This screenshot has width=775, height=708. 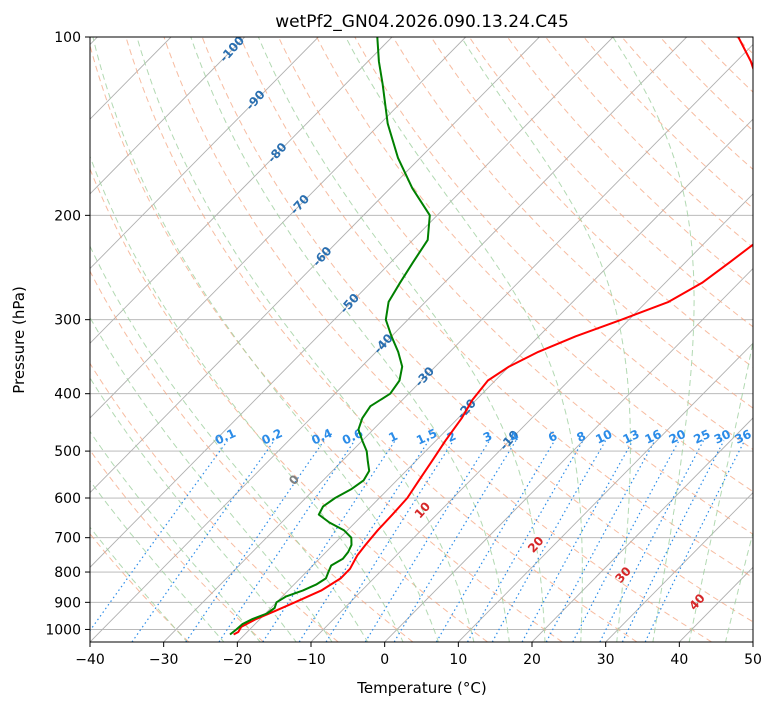 I want to click on y-tick-label: 700, so click(x=67, y=539).